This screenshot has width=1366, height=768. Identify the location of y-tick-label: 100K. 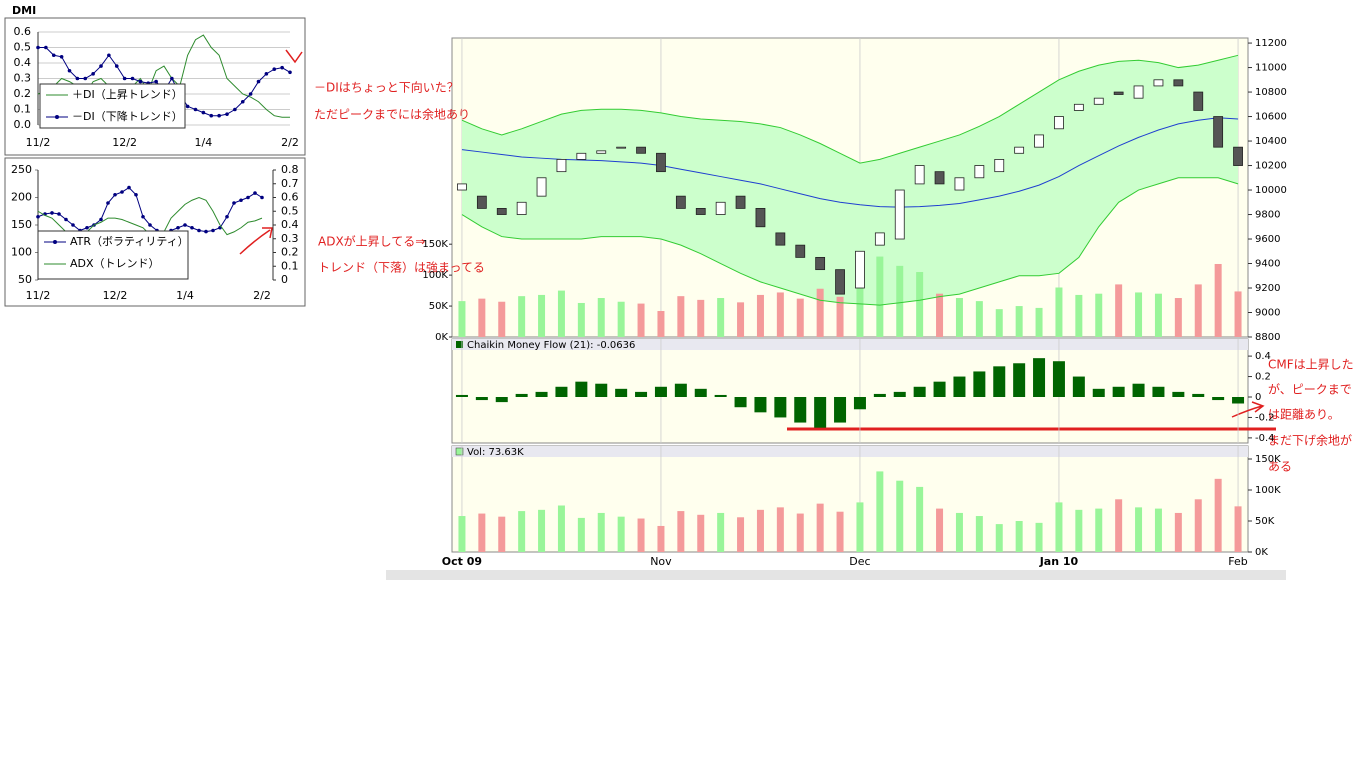
(1268, 490).